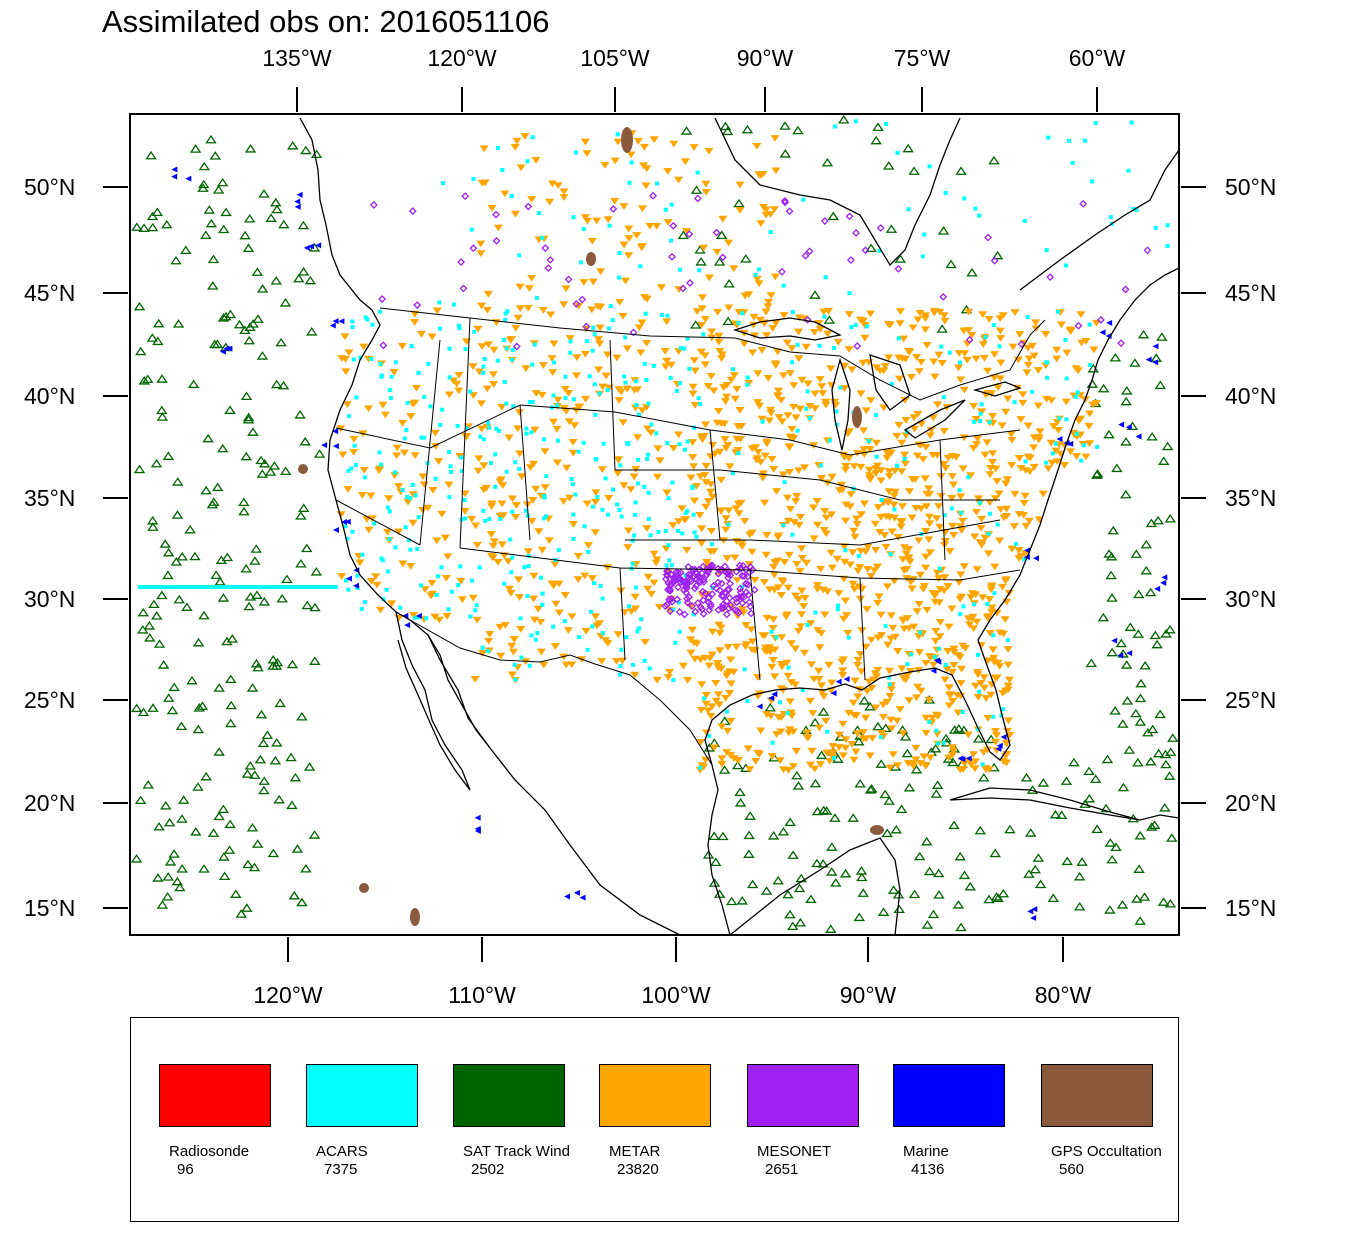  Describe the element at coordinates (341, 1169) in the screenshot. I see `legend-count: 7375` at that location.